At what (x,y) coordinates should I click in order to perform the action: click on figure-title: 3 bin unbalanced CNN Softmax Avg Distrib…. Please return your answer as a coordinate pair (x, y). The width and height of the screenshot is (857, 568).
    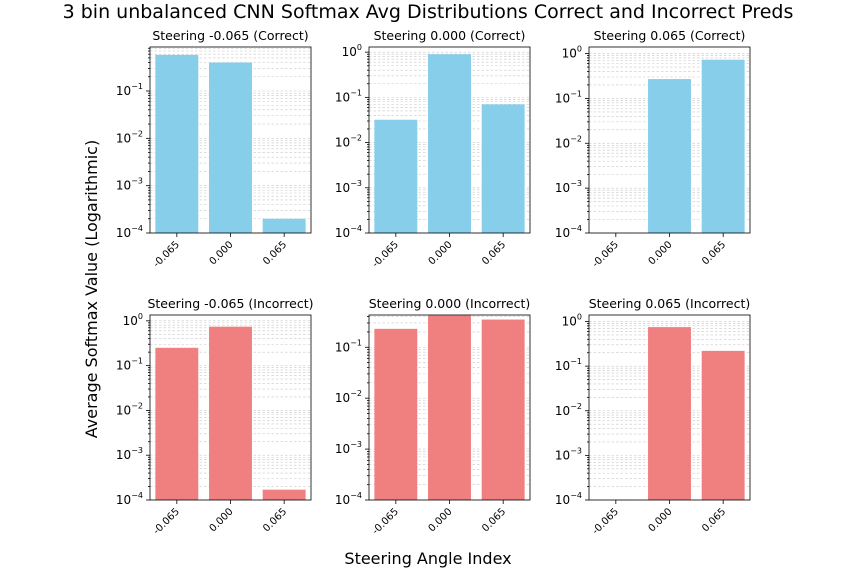
    Looking at the image, I should click on (428, 12).